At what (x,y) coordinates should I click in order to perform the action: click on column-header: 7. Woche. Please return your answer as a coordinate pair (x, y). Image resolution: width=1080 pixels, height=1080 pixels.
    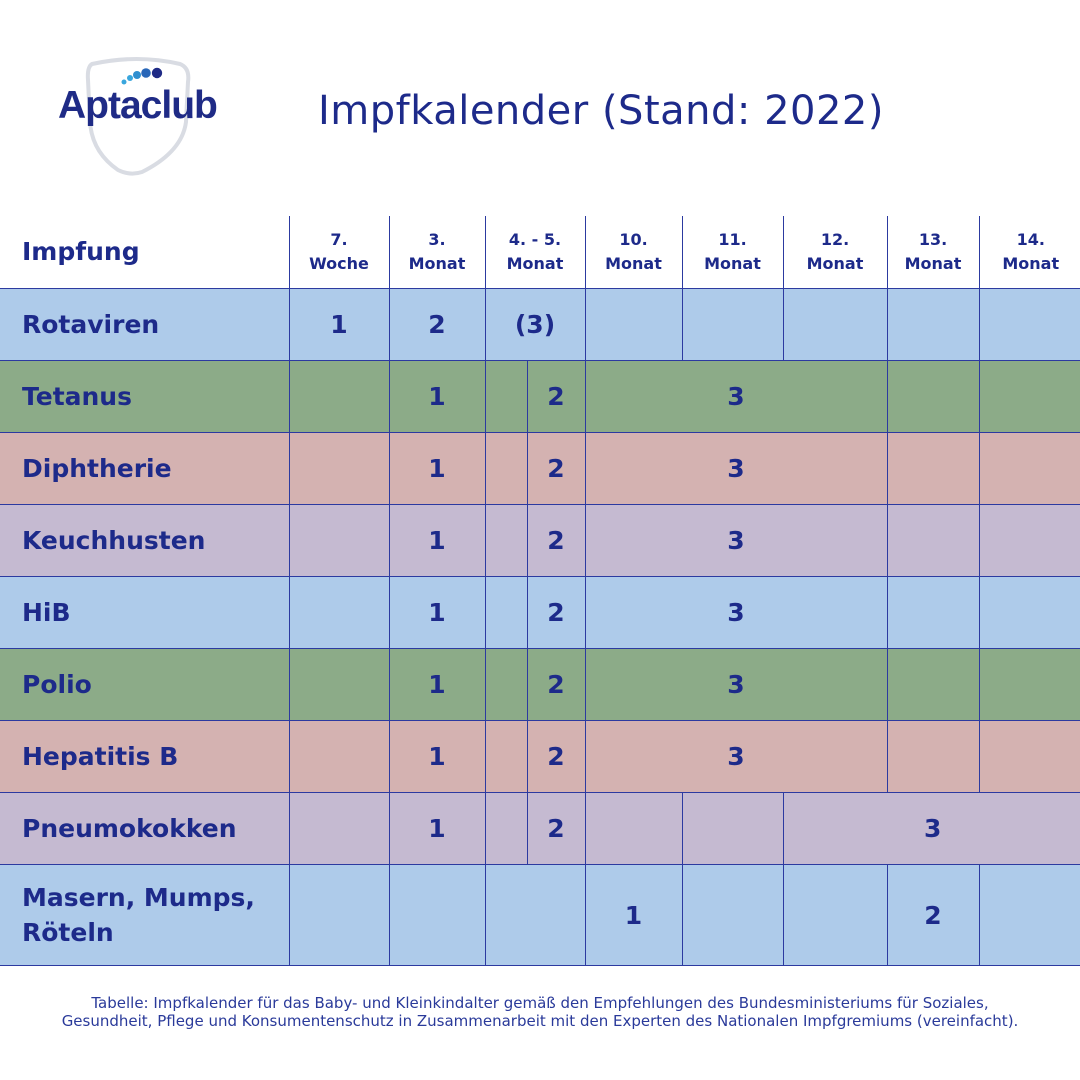
    Looking at the image, I should click on (339, 252).